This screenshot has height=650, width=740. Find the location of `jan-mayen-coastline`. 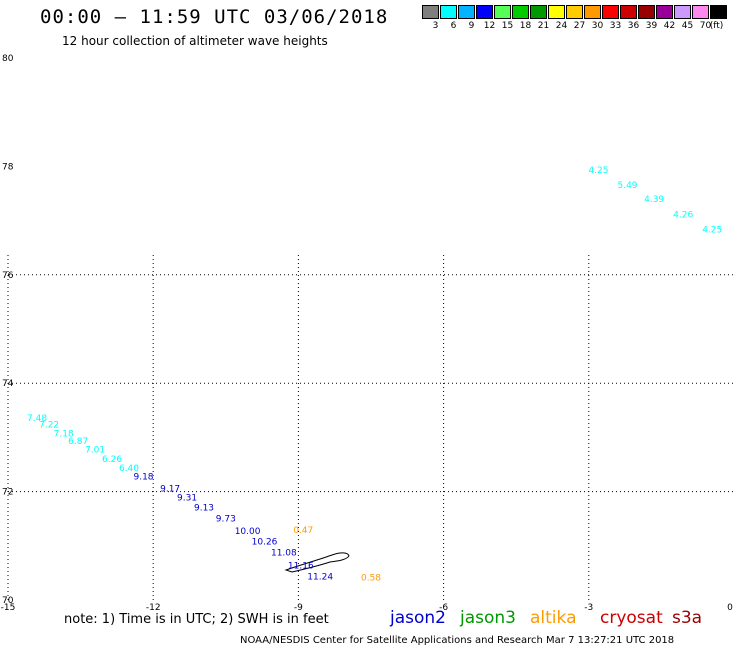

jan-mayen-coastline is located at coordinates (317, 562).